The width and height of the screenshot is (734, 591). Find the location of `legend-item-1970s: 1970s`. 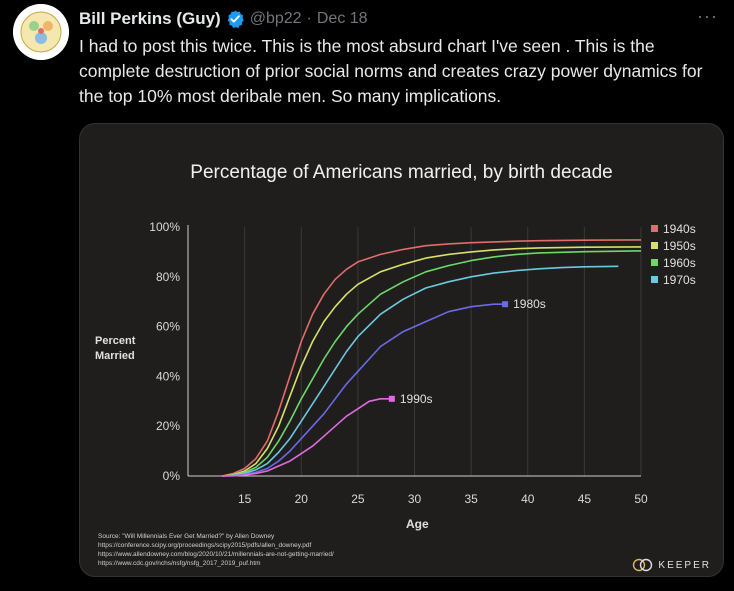

legend-item-1970s: 1970s is located at coordinates (673, 279).